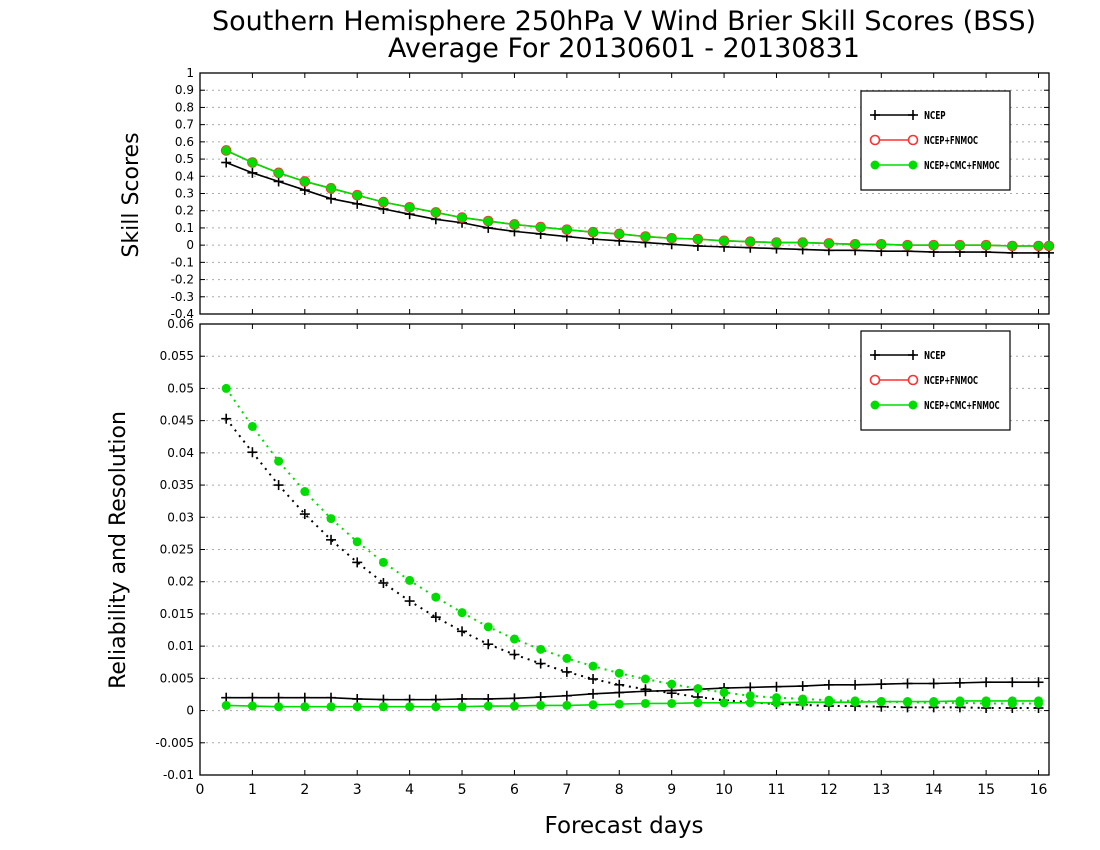 The width and height of the screenshot is (1100, 850). Describe the element at coordinates (923, 380) in the screenshot. I see `bottom-legend-item: NCEP+FNMOC` at that location.